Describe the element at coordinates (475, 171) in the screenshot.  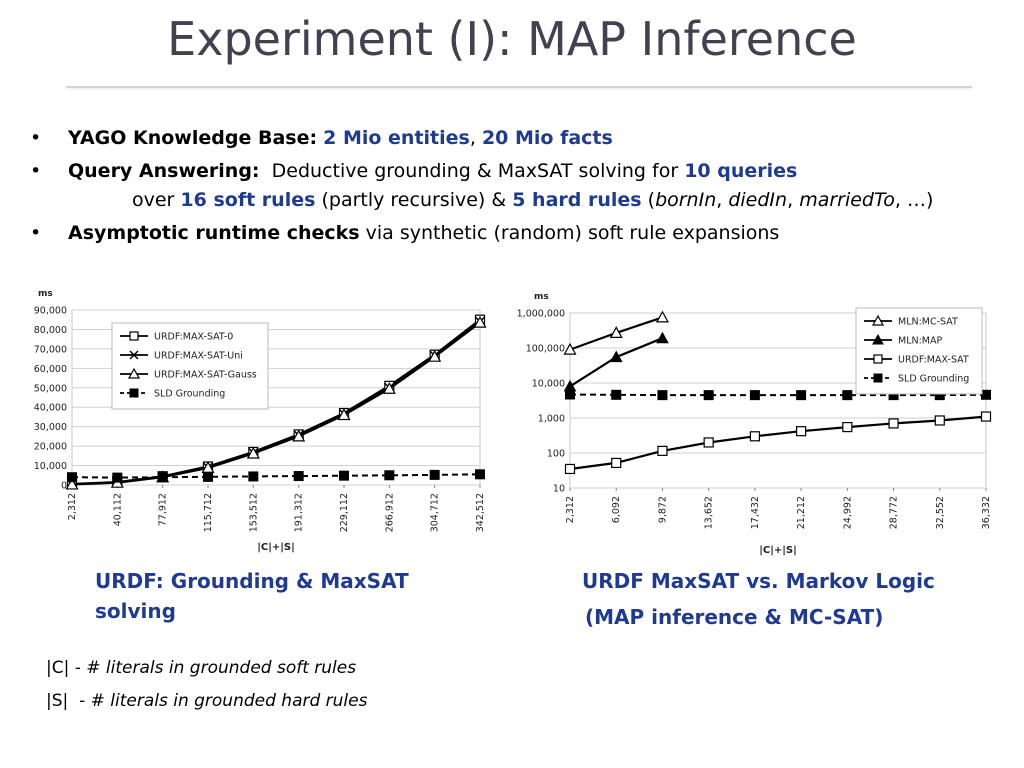
I see `bullet-text: Deductive grounding & MaxSAT solving for` at that location.